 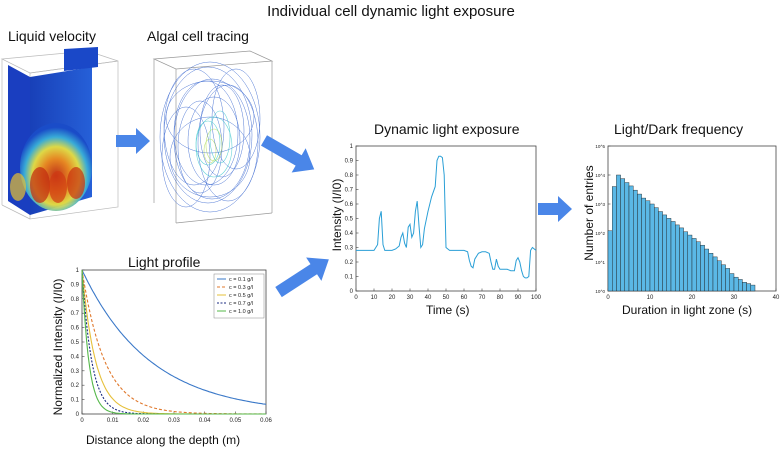 I want to click on profile-legend-label: c = 0.3 g/l, so click(x=241, y=288).